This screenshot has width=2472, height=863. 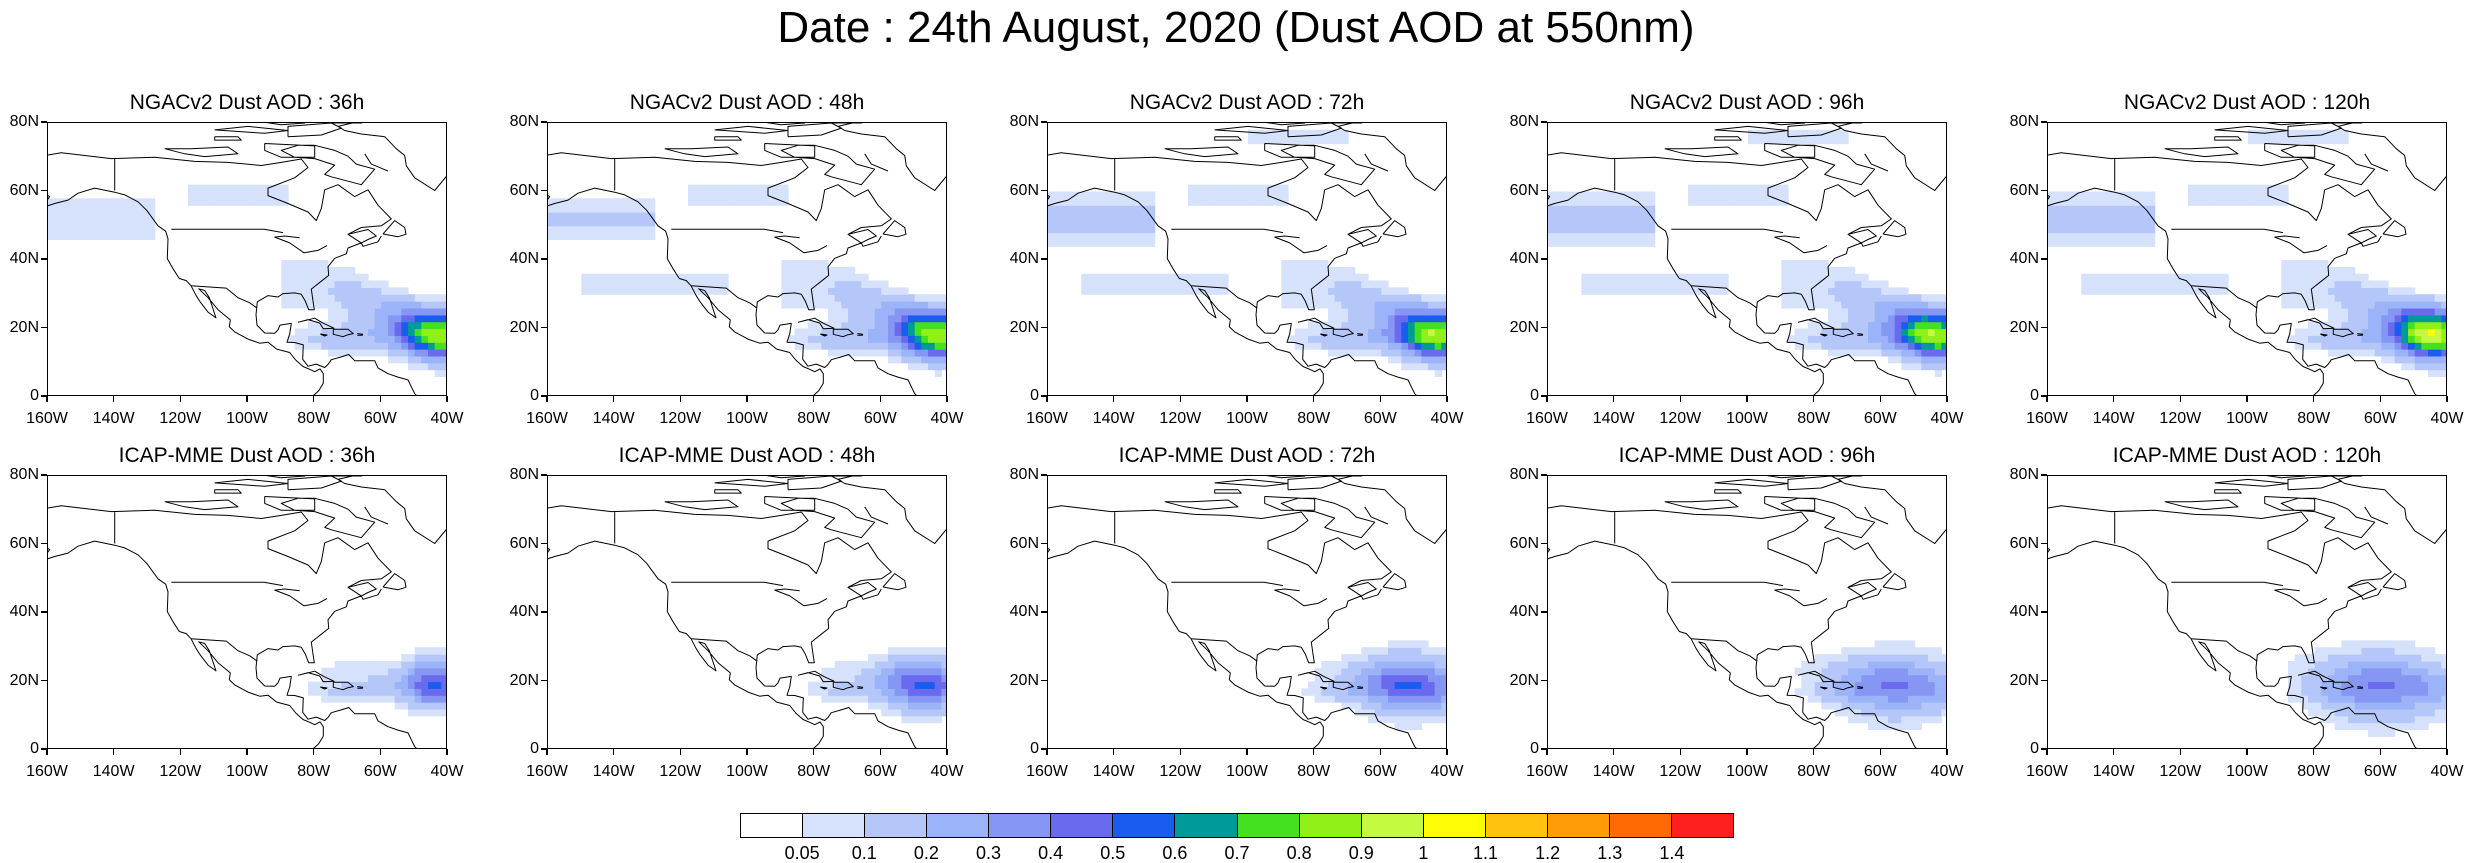 I want to click on colorbar-label: 0.9, so click(x=1361, y=853).